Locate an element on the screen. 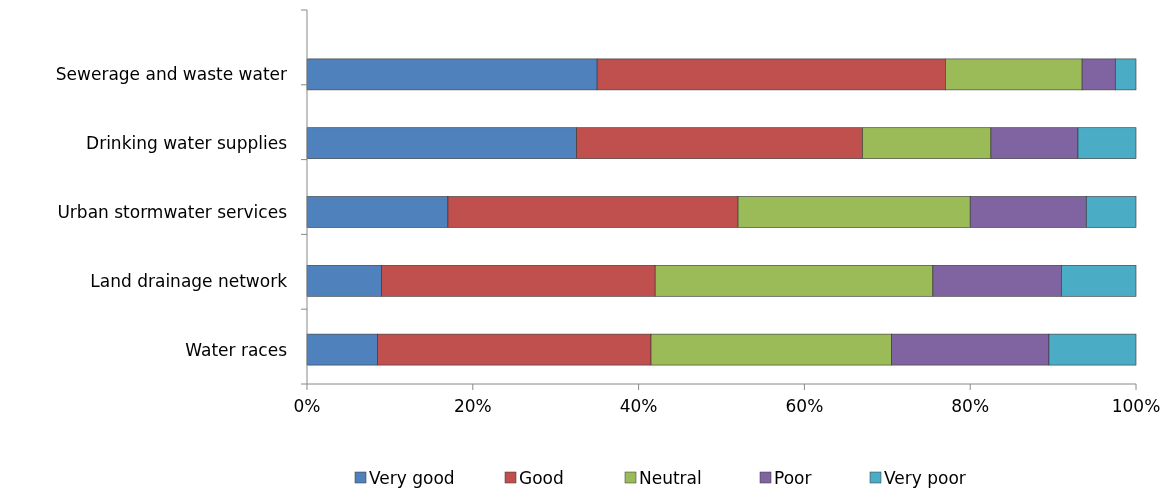  legend-label: Neutral is located at coordinates (670, 478).